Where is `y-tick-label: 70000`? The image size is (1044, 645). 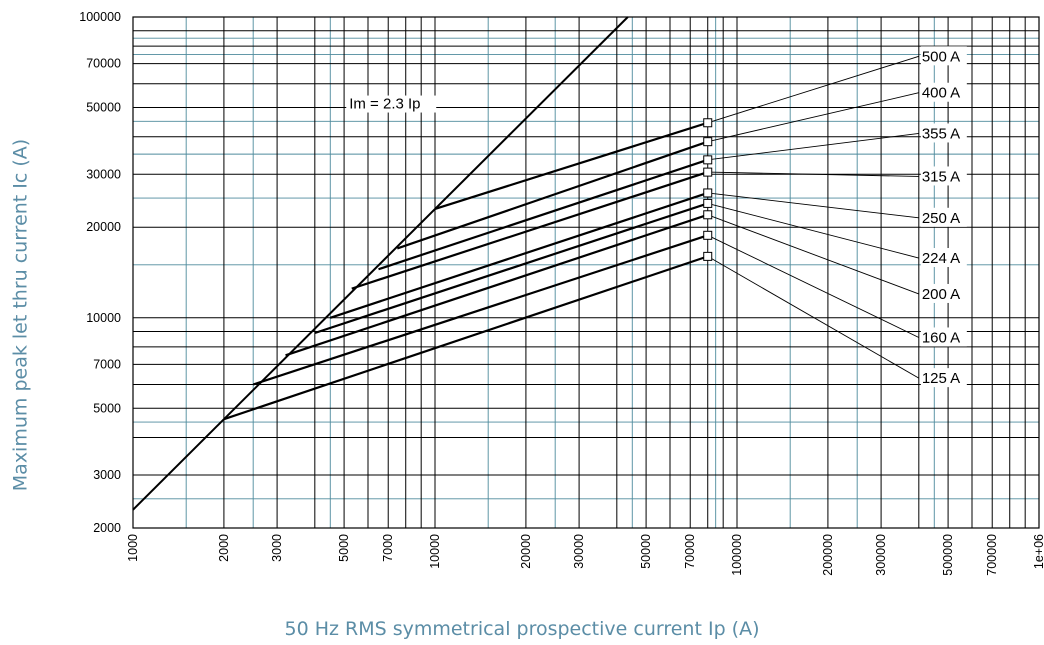 y-tick-label: 70000 is located at coordinates (103, 64).